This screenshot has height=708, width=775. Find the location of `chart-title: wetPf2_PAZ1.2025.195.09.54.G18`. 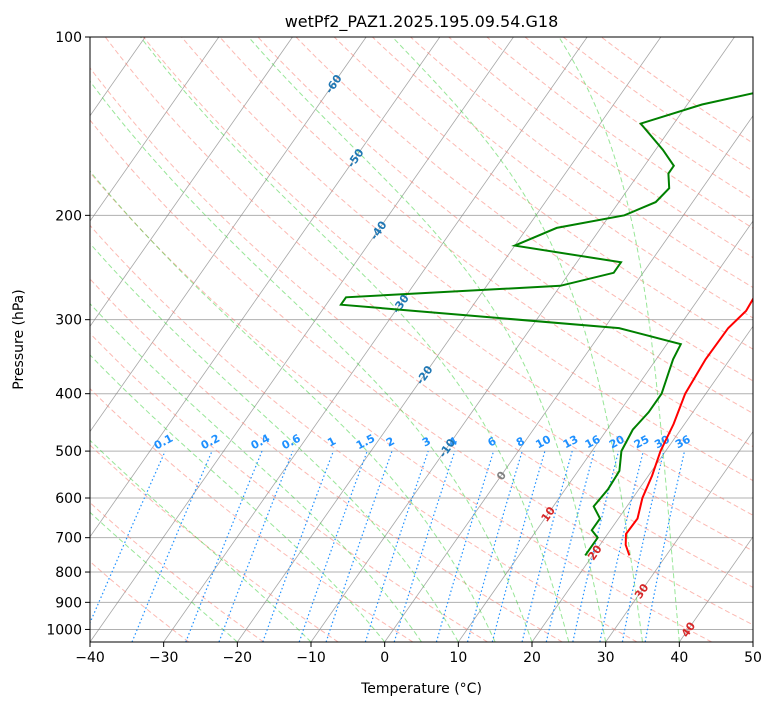

chart-title: wetPf2_PAZ1.2025.195.09.54.G18 is located at coordinates (422, 22).